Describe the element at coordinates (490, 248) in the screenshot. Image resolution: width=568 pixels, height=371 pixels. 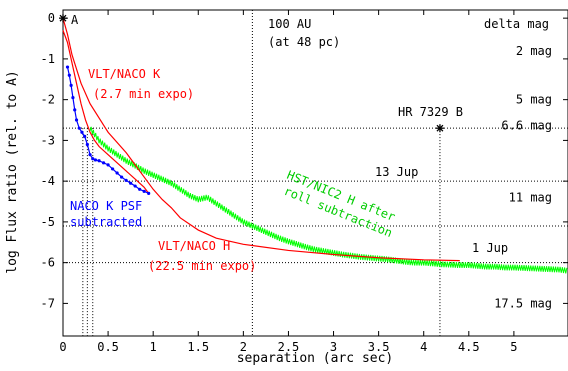
I see `jup1-label: 1 Jup` at that location.